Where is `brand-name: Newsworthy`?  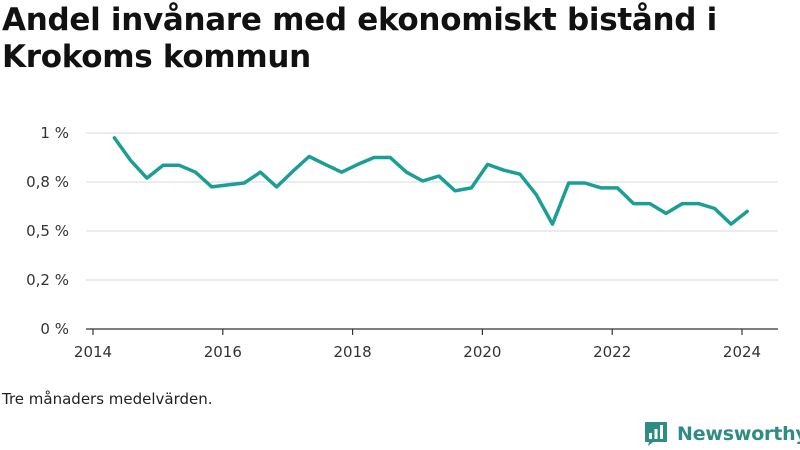 brand-name: Newsworthy is located at coordinates (738, 434).